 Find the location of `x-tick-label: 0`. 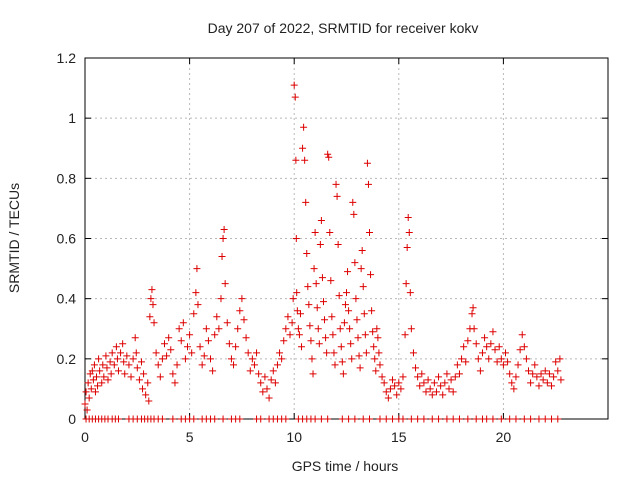

x-tick-label: 0 is located at coordinates (85, 437).